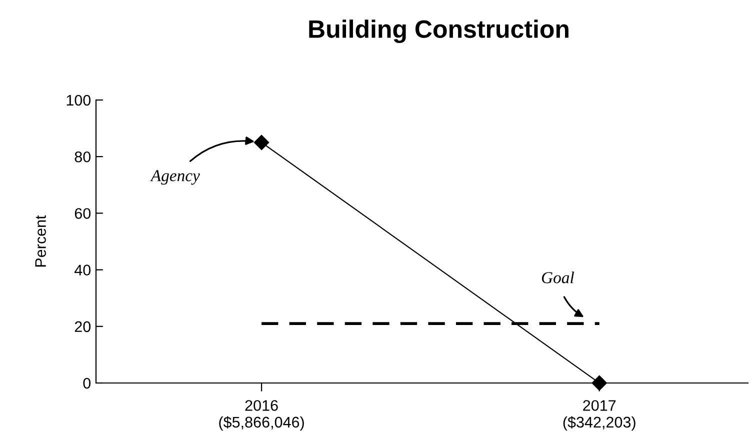 This screenshot has width=750, height=447. What do you see at coordinates (82, 270) in the screenshot?
I see `y-tick-label: 40` at bounding box center [82, 270].